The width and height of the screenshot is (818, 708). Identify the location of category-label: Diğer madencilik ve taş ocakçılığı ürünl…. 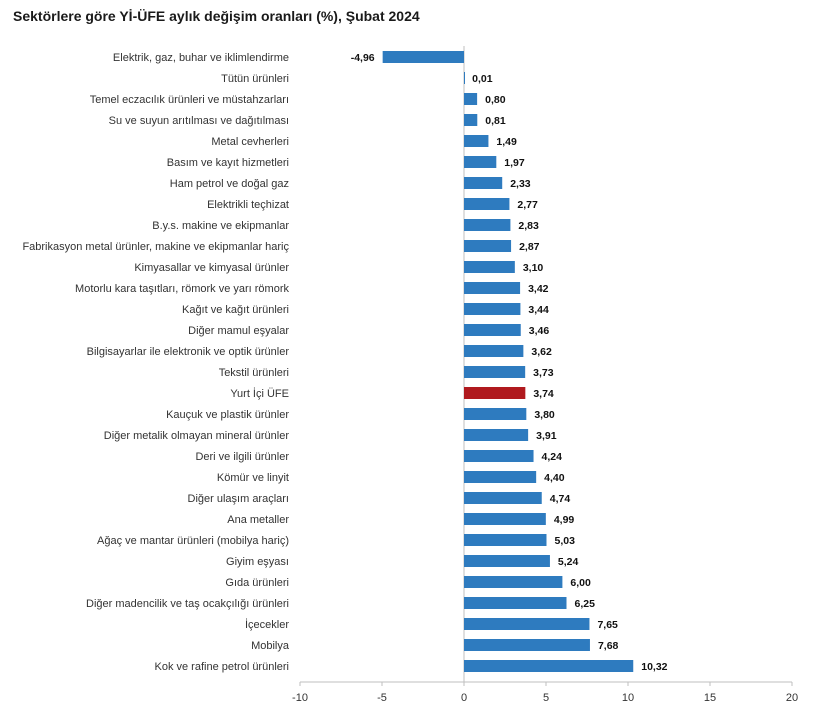
(187, 604).